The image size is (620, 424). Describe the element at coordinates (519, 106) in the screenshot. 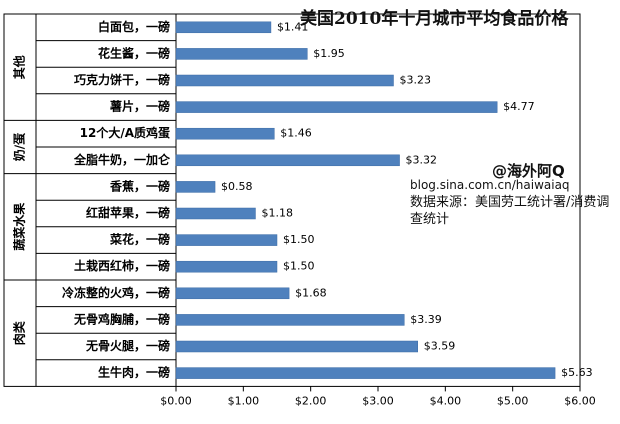

I see `value-label: $4.77` at that location.